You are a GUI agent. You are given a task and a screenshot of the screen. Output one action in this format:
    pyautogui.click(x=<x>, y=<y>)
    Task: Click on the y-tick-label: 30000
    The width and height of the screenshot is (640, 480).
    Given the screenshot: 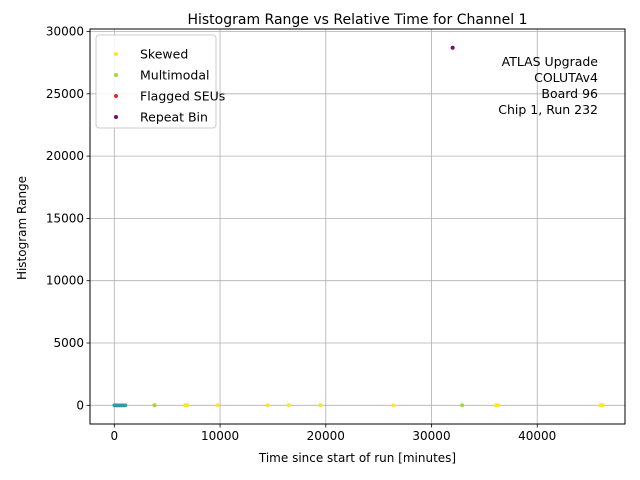 What is the action you would take?
    pyautogui.click(x=65, y=31)
    